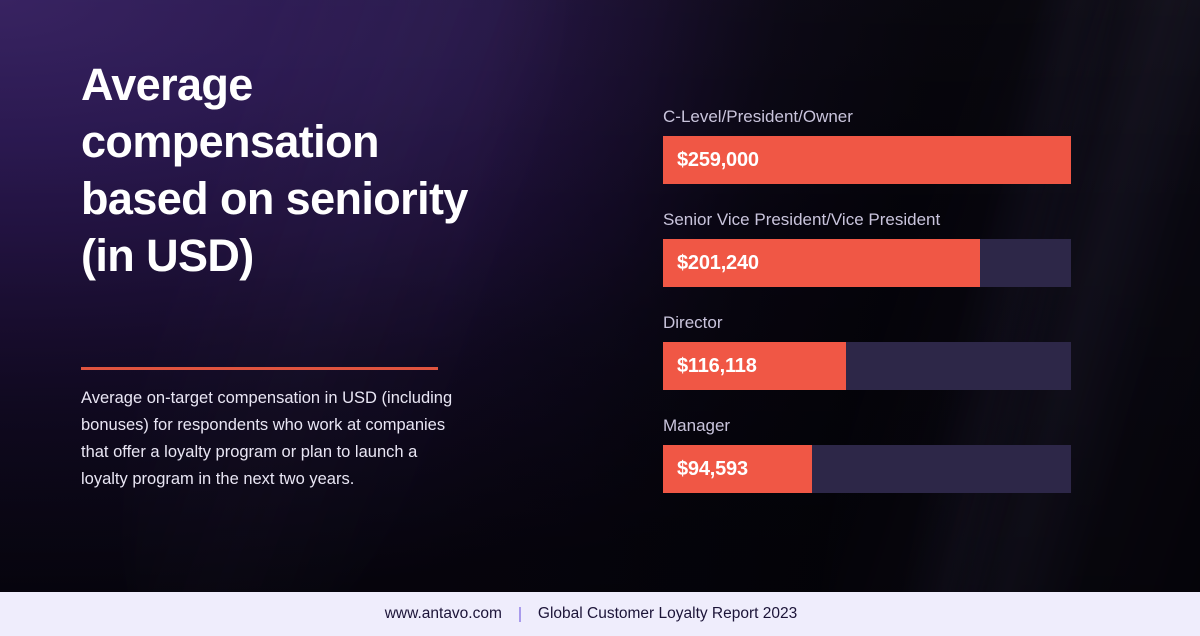  What do you see at coordinates (758, 116) in the screenshot?
I see `bar-category-label: C-Level/President/Owner` at bounding box center [758, 116].